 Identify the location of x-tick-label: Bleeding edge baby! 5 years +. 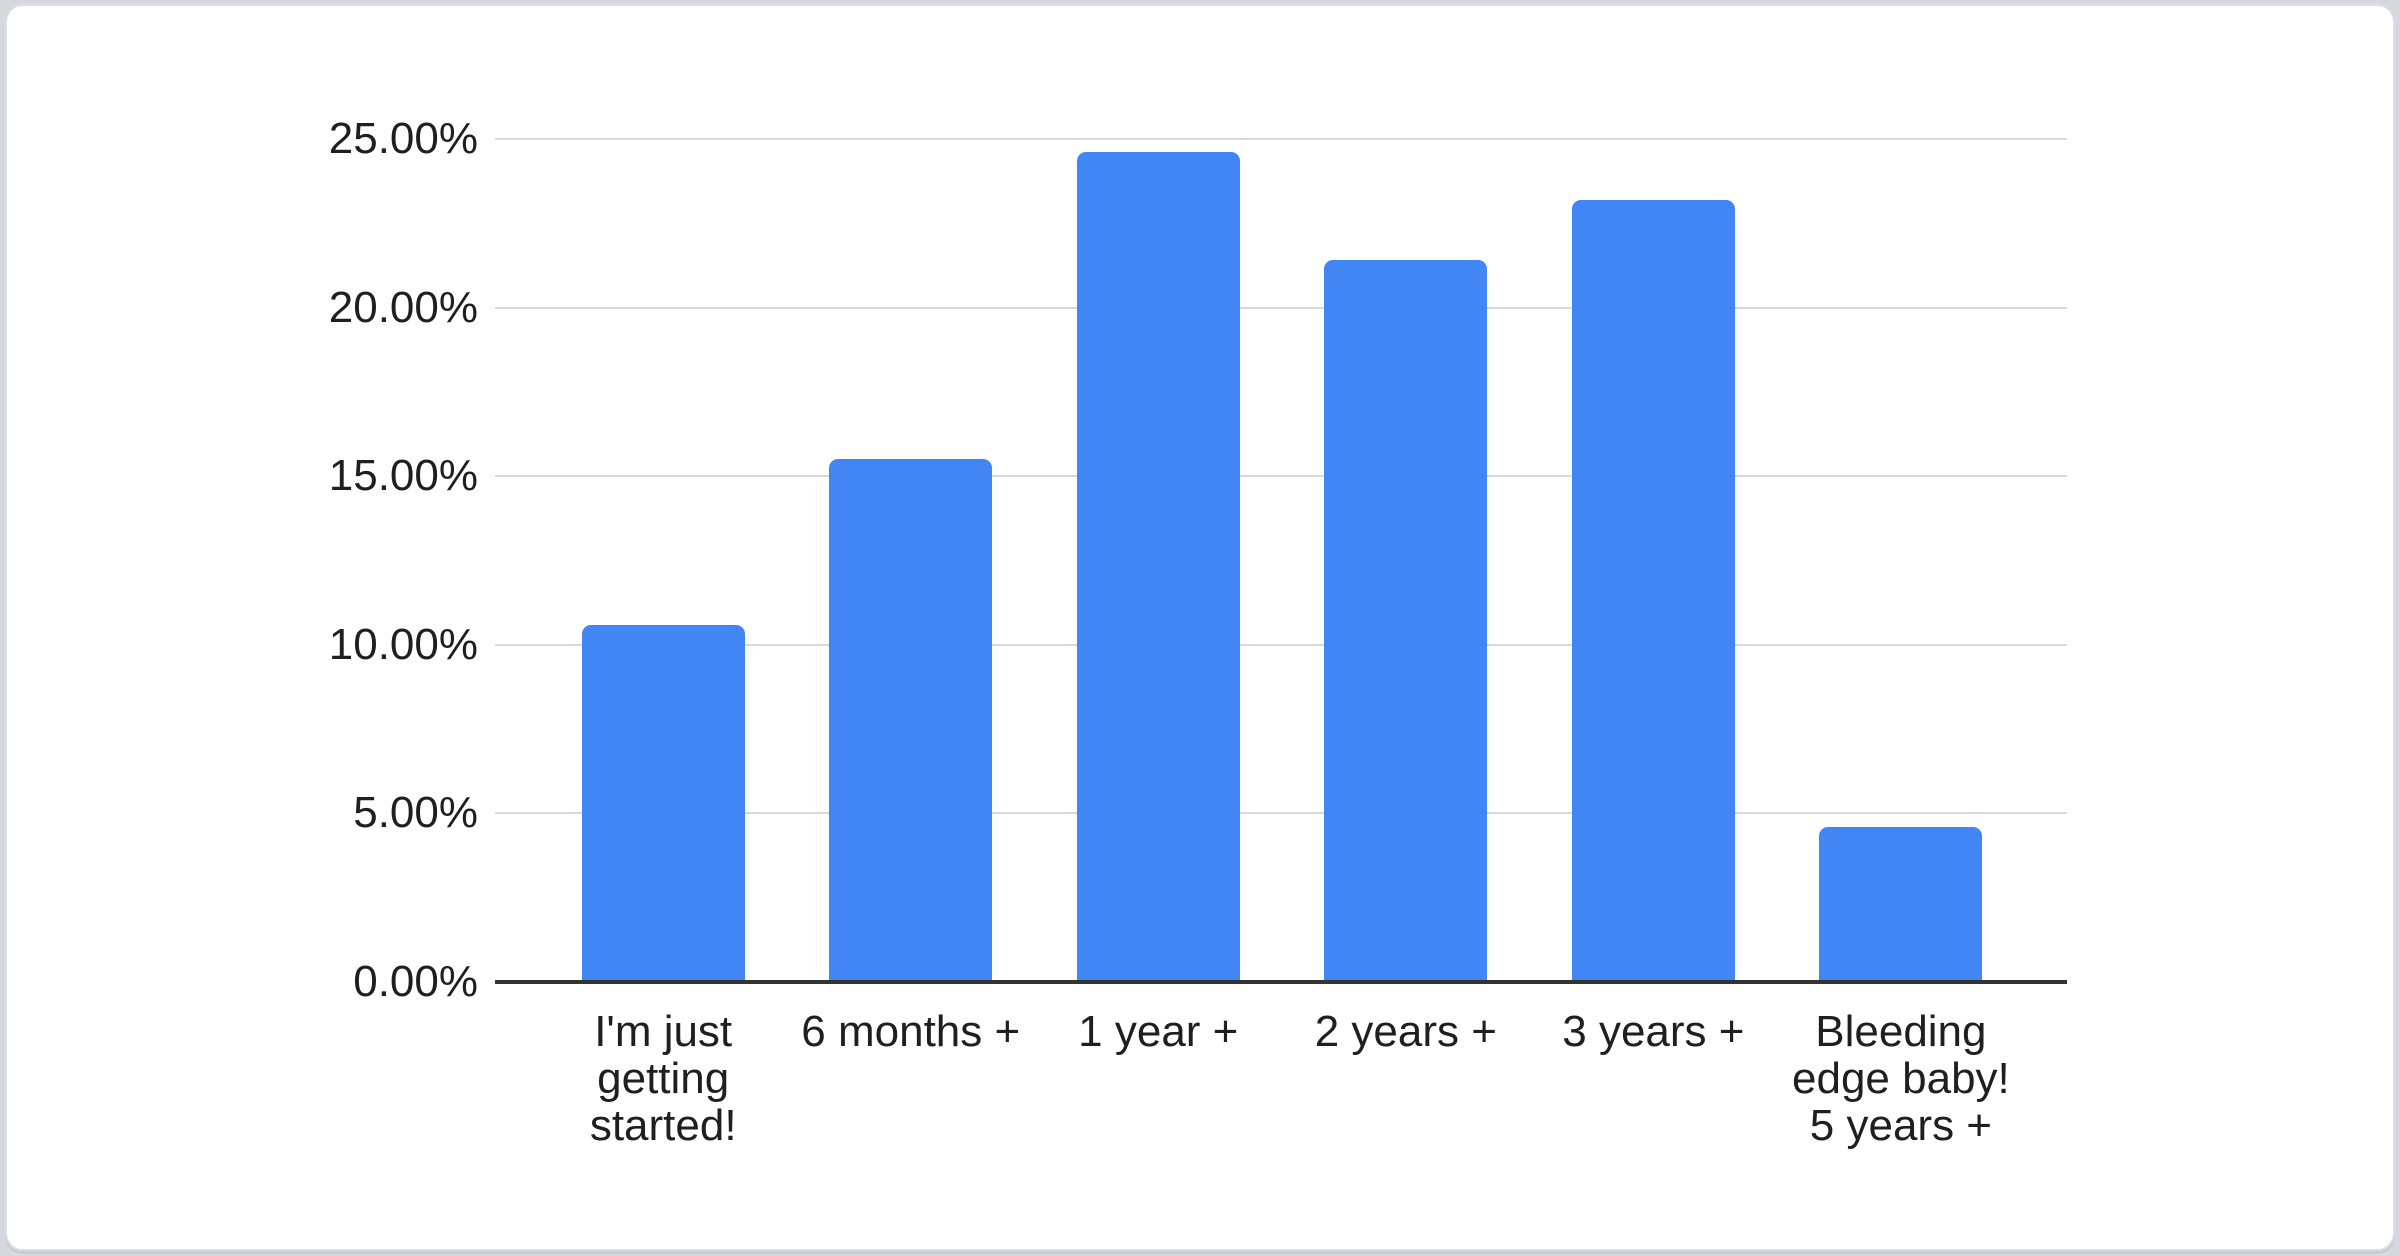
(1901, 1078).